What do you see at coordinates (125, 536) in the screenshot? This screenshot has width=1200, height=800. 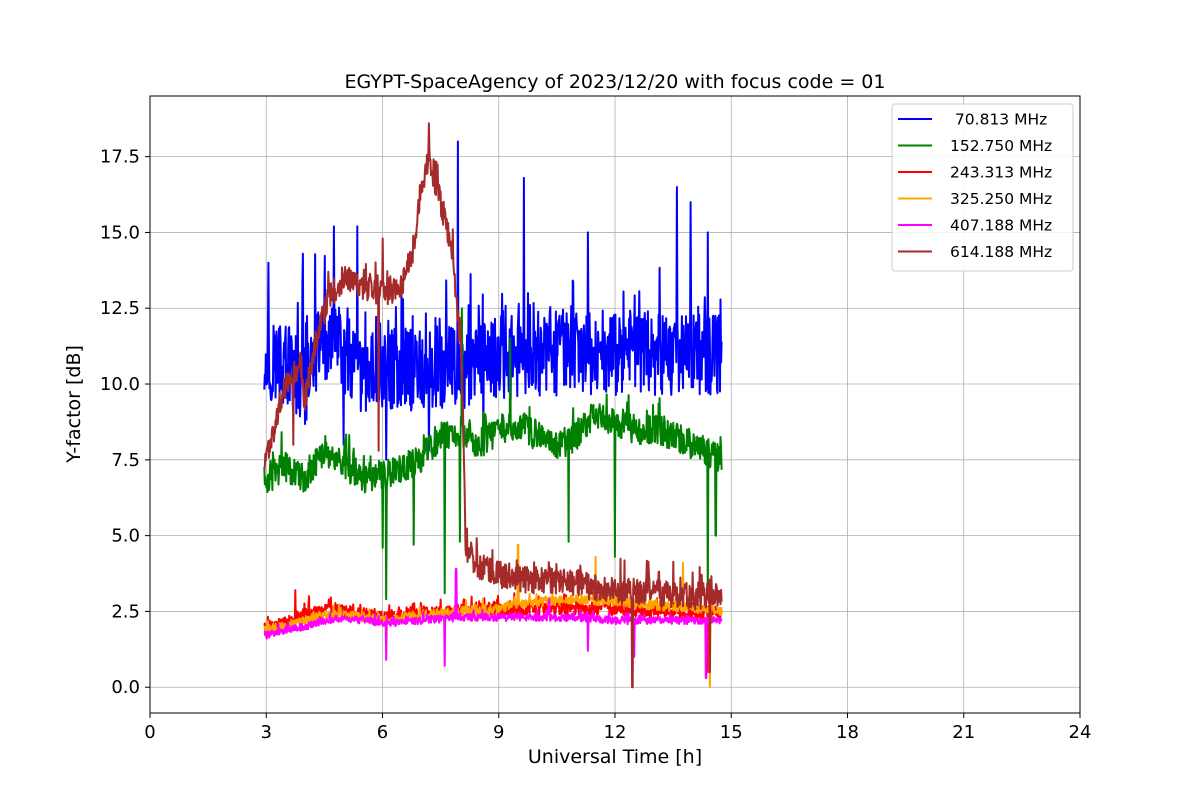 I see `y-tick-label-2: 5.0` at bounding box center [125, 536].